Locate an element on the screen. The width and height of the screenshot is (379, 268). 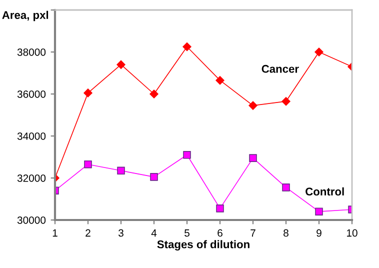
y-tick-label: 36000 is located at coordinates (31, 94).